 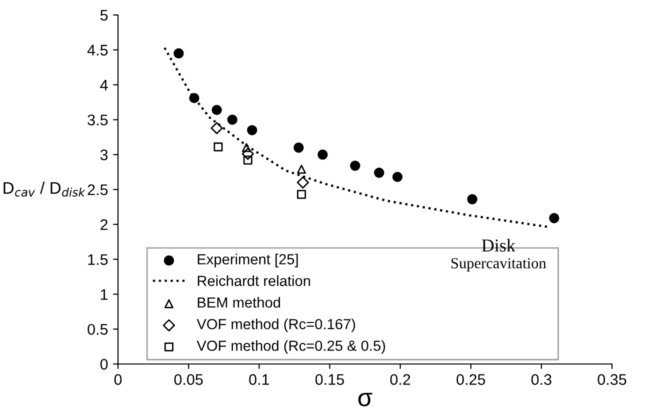 What do you see at coordinates (541, 379) in the screenshot?
I see `x-tick-label: 0.3` at bounding box center [541, 379].